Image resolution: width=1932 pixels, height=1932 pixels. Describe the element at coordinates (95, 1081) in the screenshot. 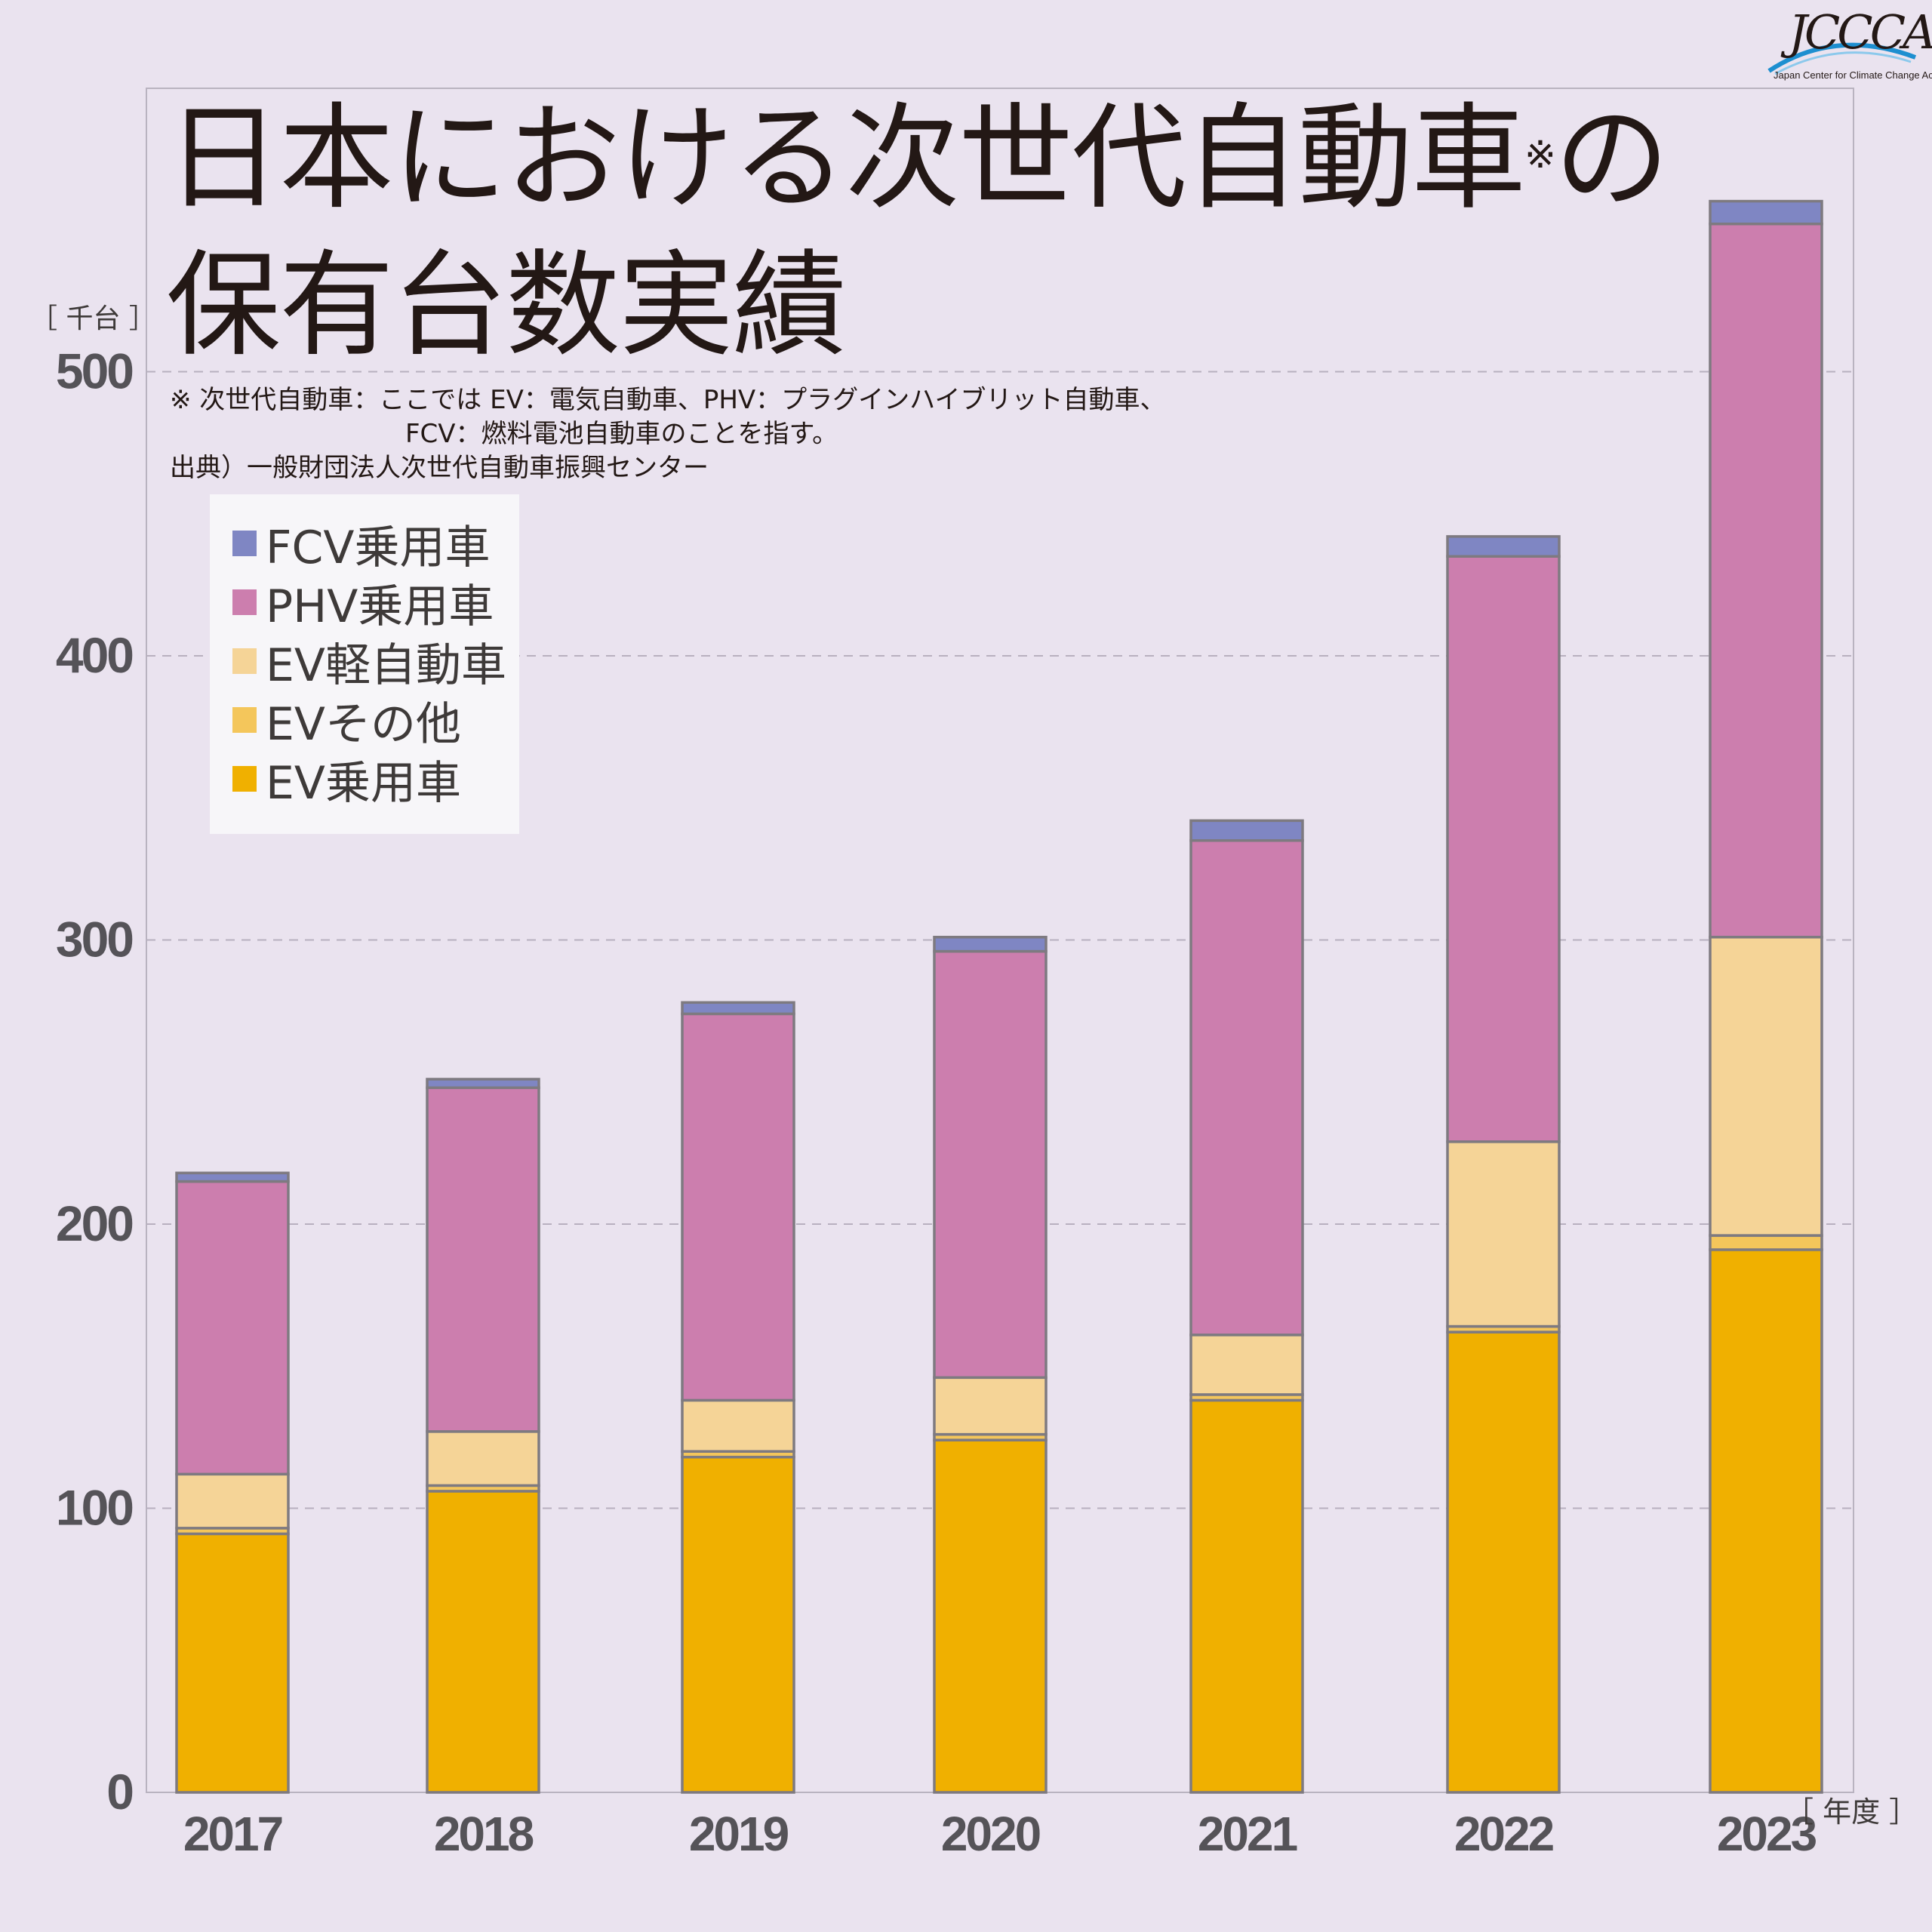

I see `y-axis-ticks: 0 100 200 300 400 500` at that location.